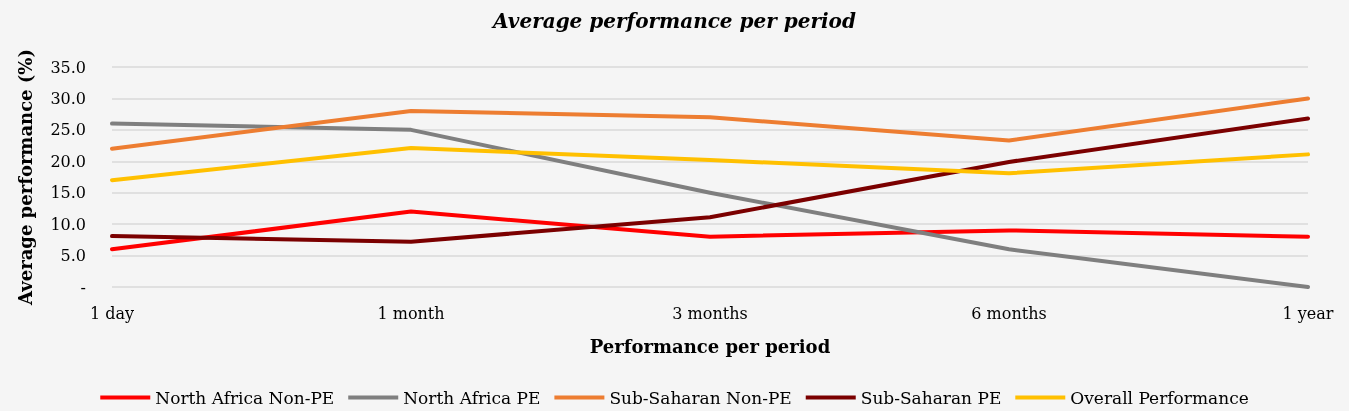 The width and height of the screenshot is (1349, 411). Describe the element at coordinates (1308, 313) in the screenshot. I see `x-tick-label: 1 year` at that location.